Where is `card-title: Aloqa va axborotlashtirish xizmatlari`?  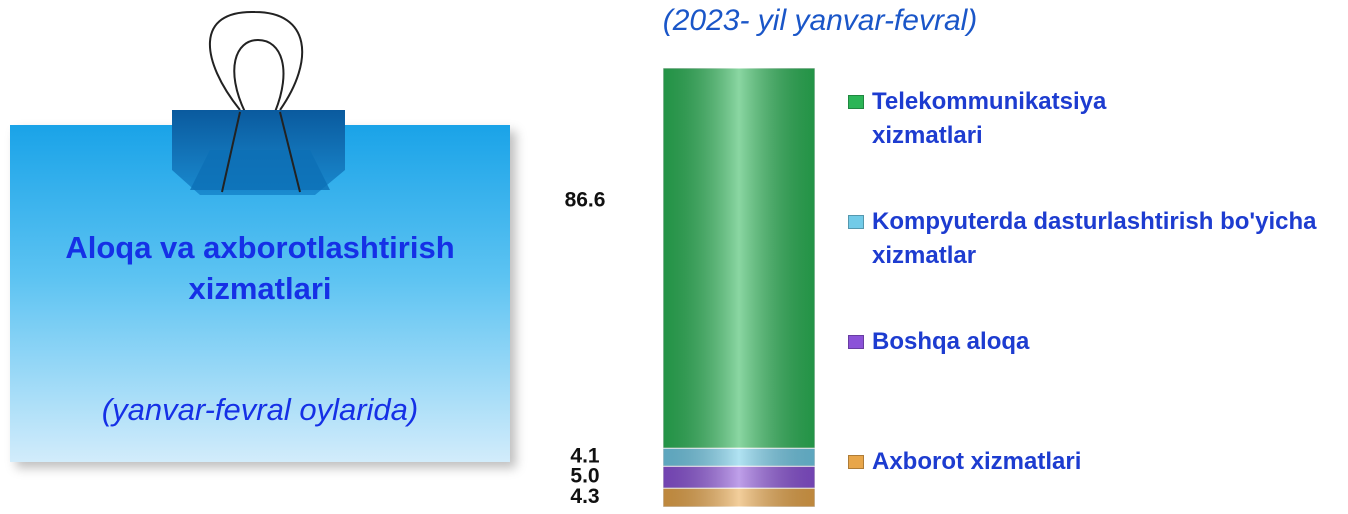
card-title: Aloqa va axborotlashtirish xizmatlari is located at coordinates (260, 268).